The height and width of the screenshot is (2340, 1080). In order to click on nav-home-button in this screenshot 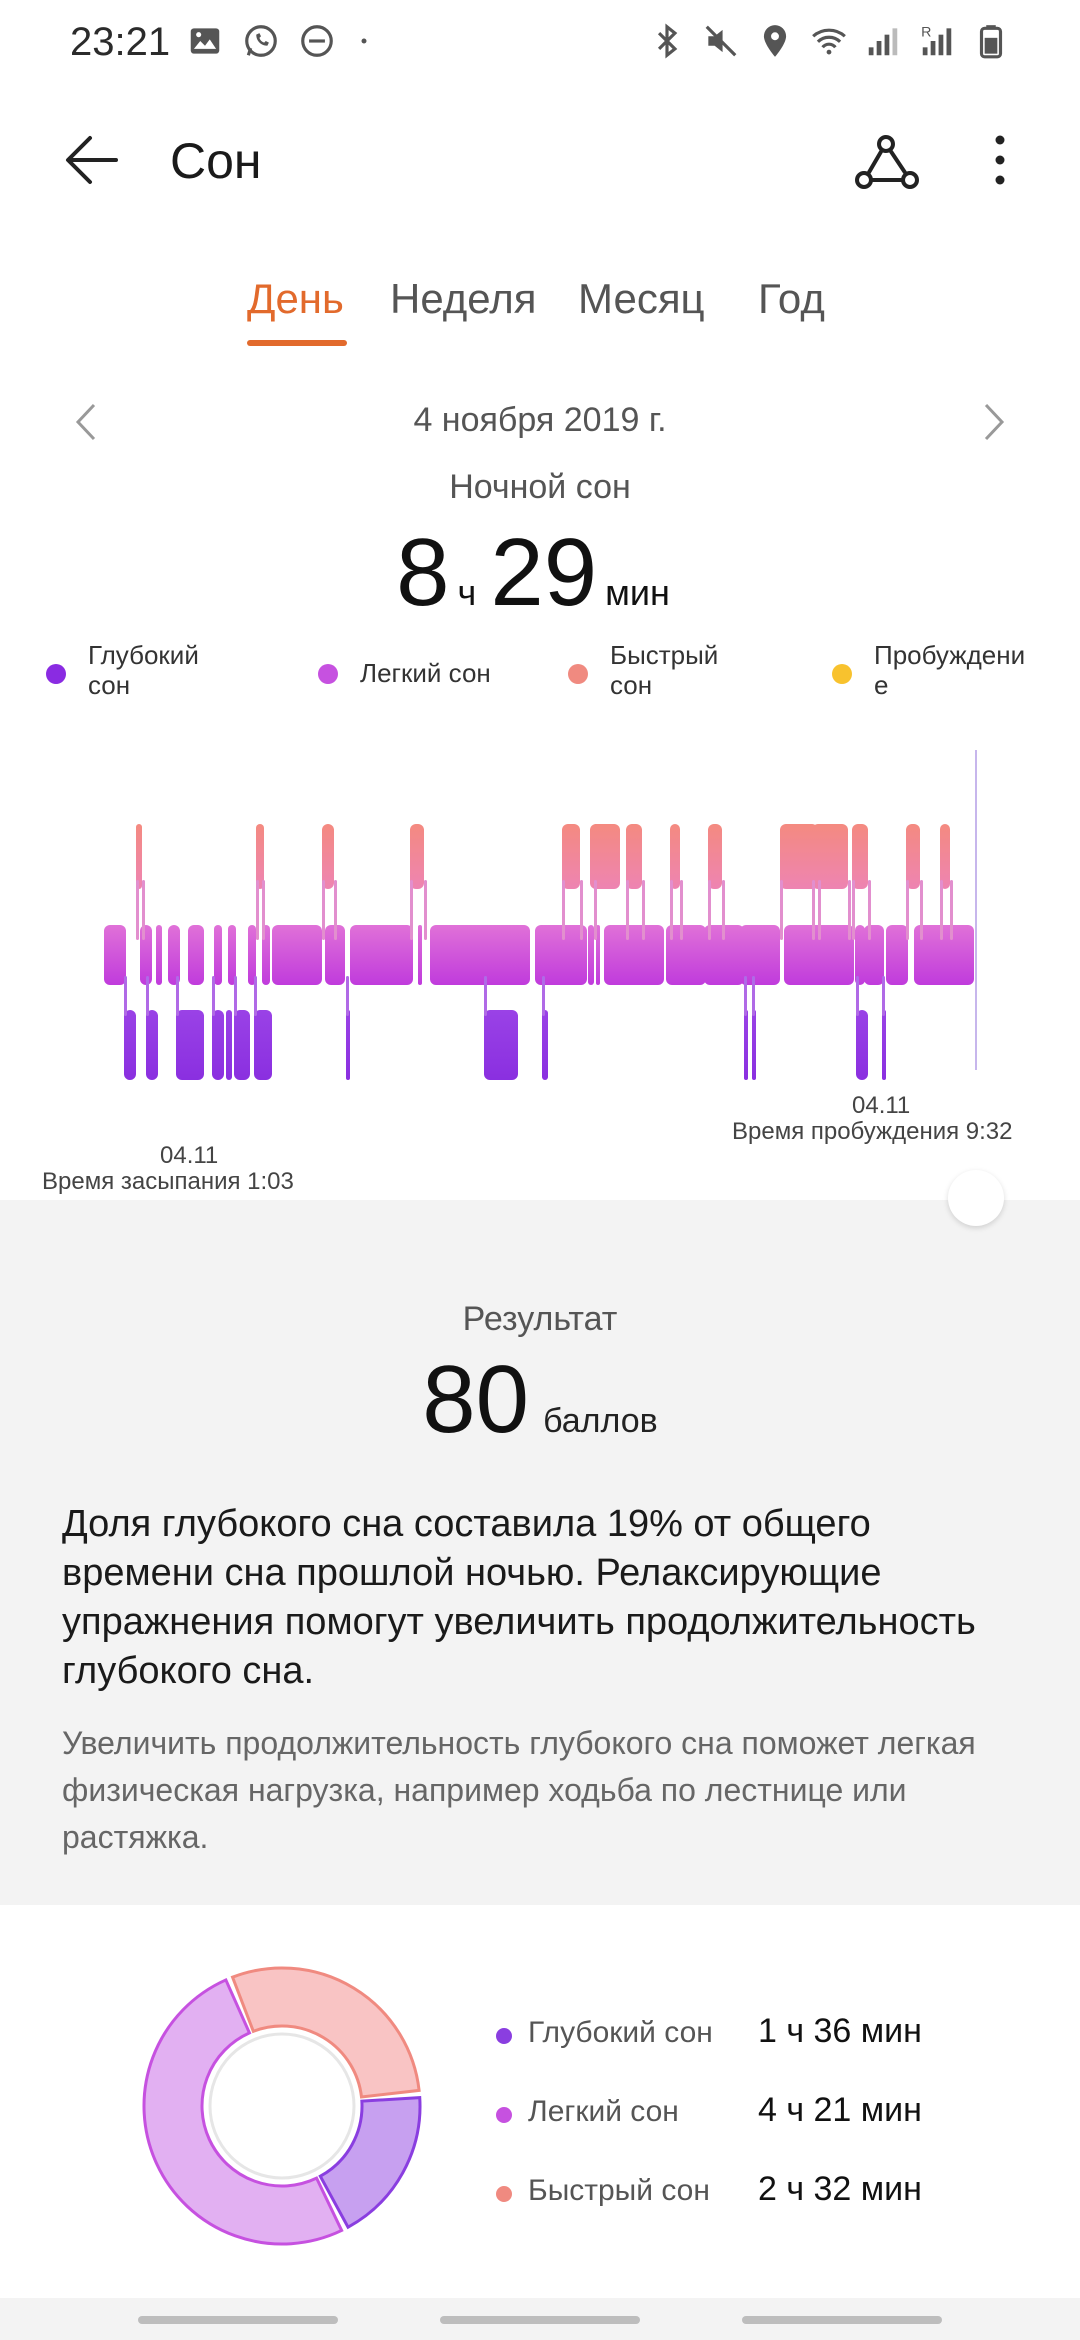, I will do `click(540, 2320)`.